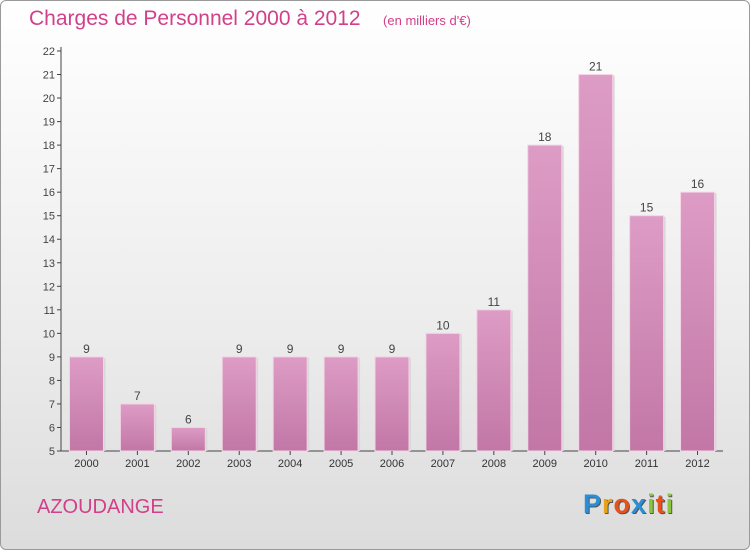 This screenshot has height=550, width=750. What do you see at coordinates (49, 334) in the screenshot?
I see `y-tick-label: 10` at bounding box center [49, 334].